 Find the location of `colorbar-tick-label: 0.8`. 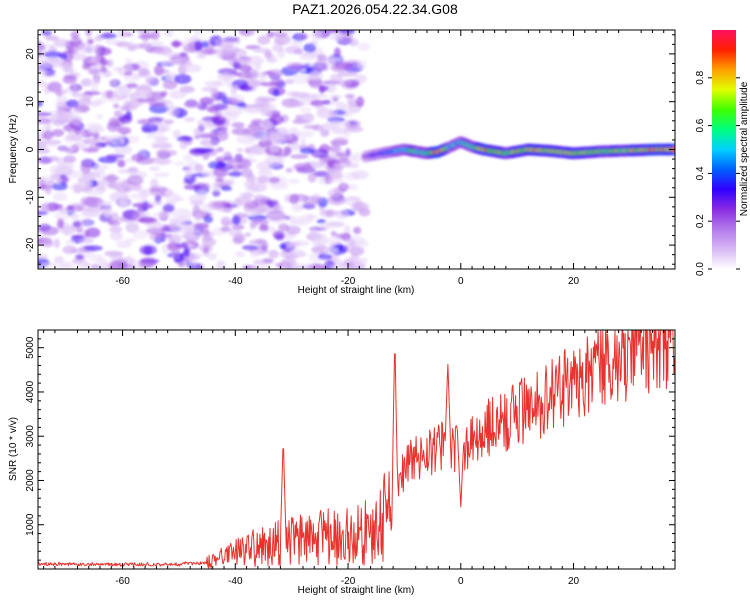

colorbar-tick-label: 0.8 is located at coordinates (700, 77).